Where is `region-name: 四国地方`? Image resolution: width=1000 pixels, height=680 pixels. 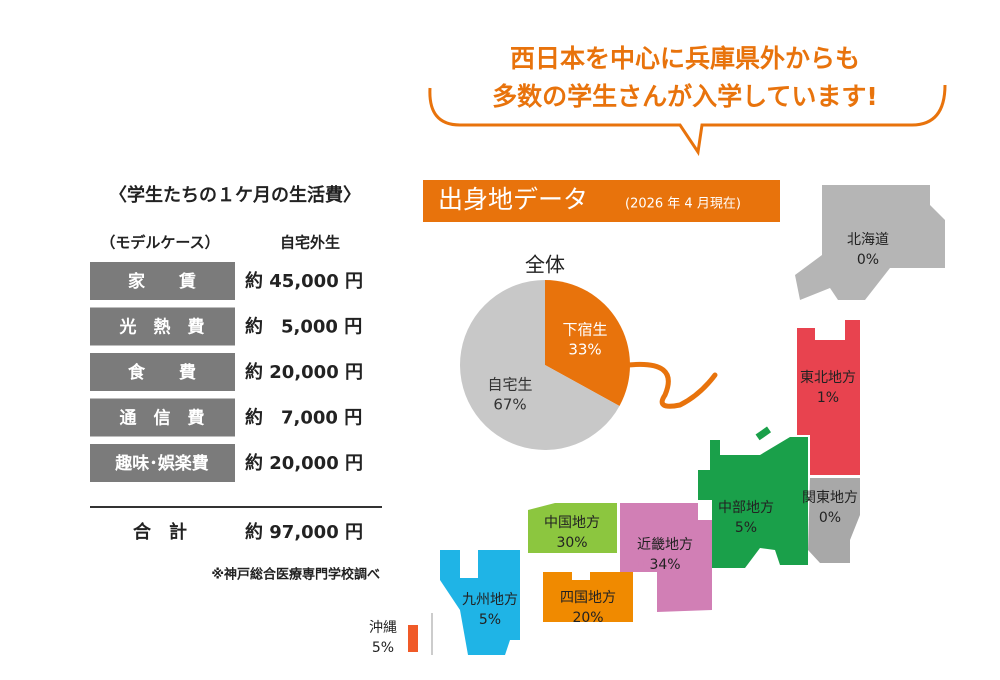 region-name: 四国地方 is located at coordinates (588, 598).